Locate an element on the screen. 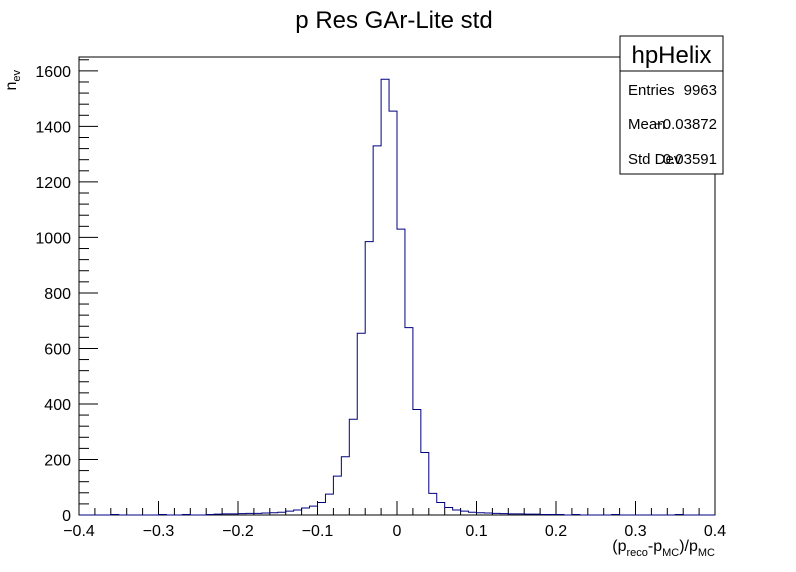  y-axis-label-main: n is located at coordinates (11, 86).